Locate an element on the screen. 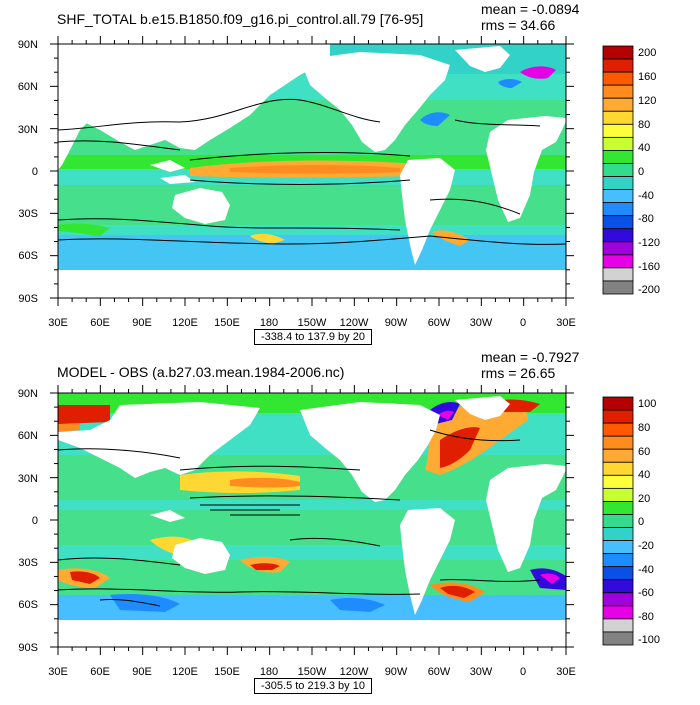 Image resolution: width=700 pixels, height=705 pixels. colorbar-label: 200 is located at coordinates (647, 53).